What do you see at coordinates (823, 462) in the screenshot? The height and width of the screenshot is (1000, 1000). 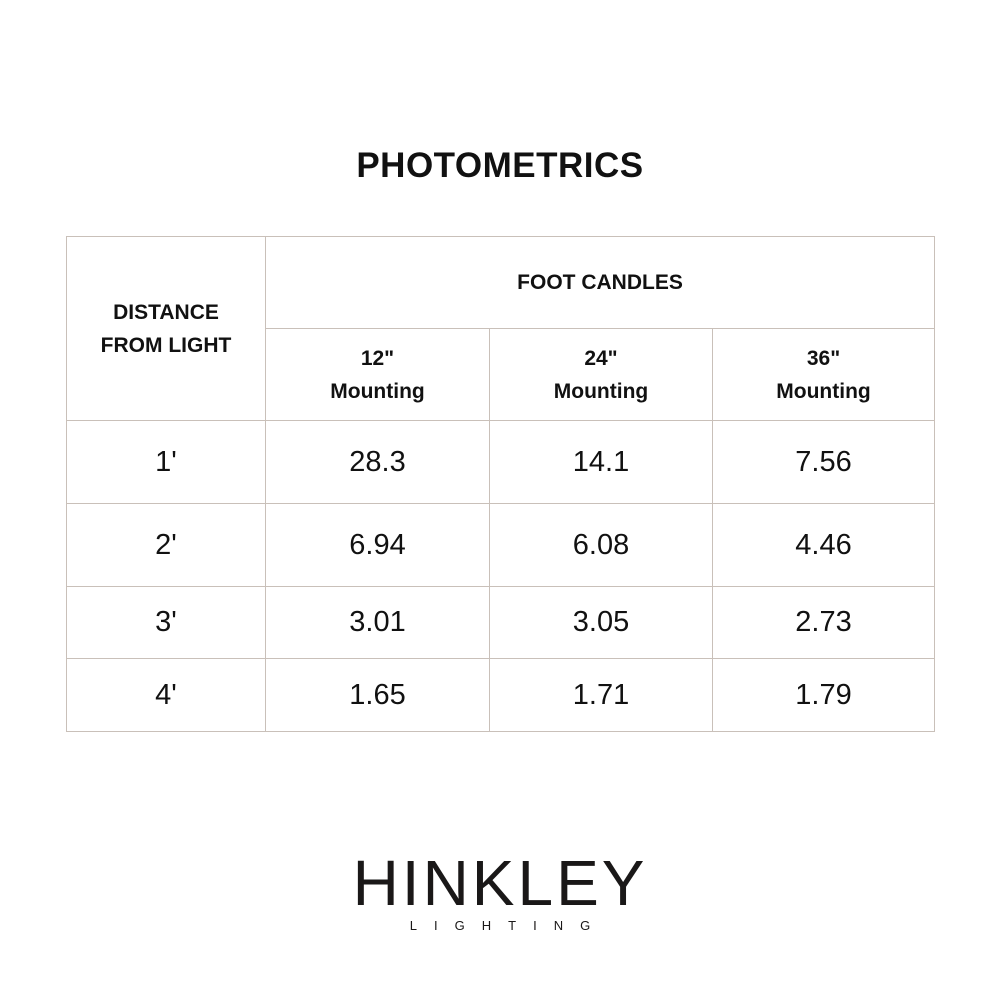 I see `value-cell: 7.56` at bounding box center [823, 462].